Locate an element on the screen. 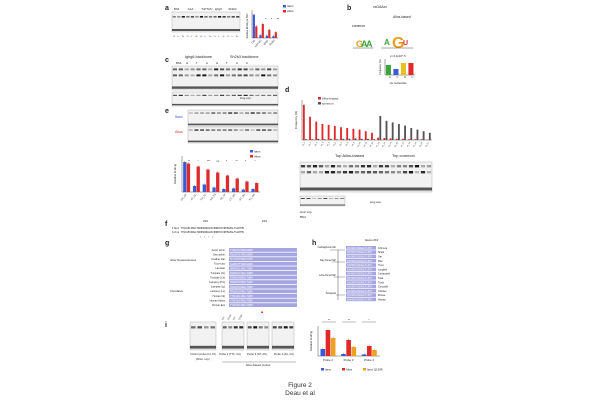 This screenshot has width=600, height=400. align-g-seq: SGDRCEFSRGSSQRH is located at coordinates (241, 264).